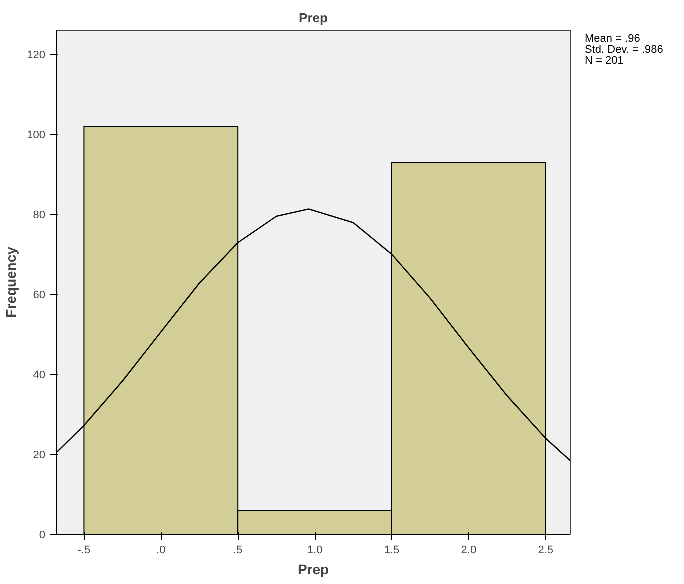 The height and width of the screenshot is (584, 684). What do you see at coordinates (11, 282) in the screenshot?
I see `y-axis-title: Frequency` at bounding box center [11, 282].